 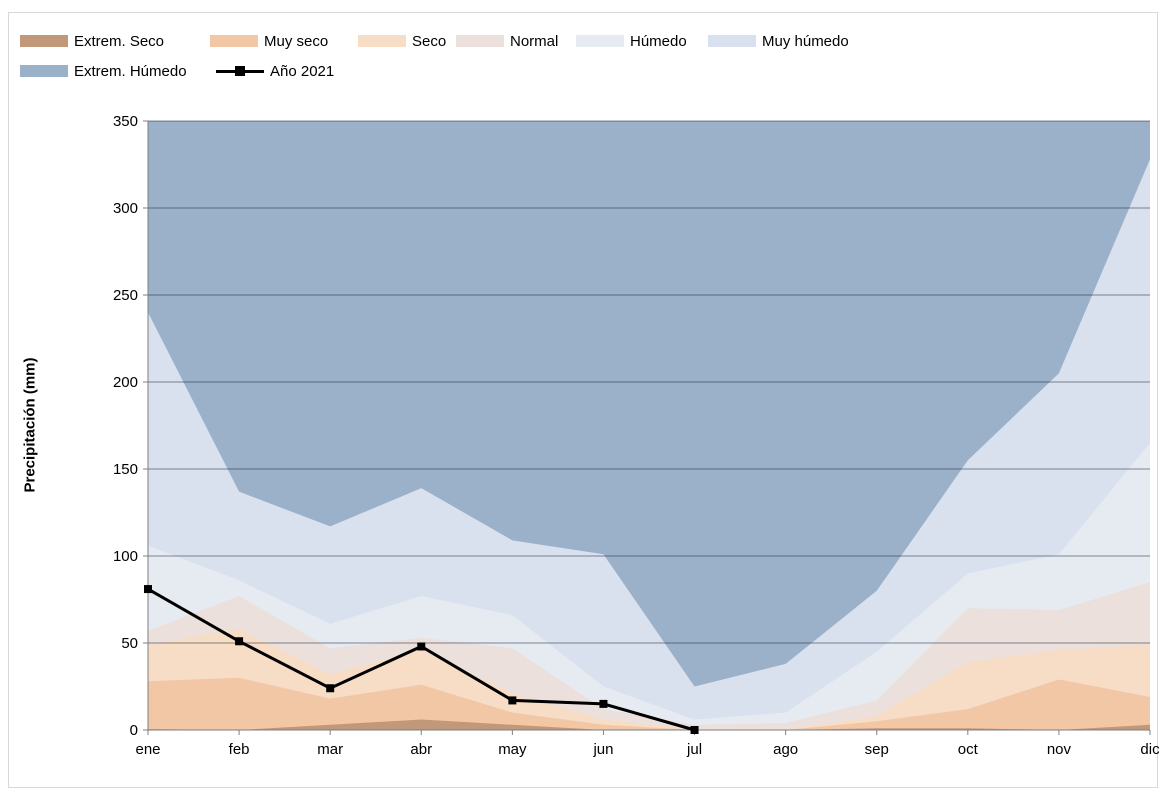 What do you see at coordinates (296, 41) in the screenshot?
I see `legend-label: Muy seco` at bounding box center [296, 41].